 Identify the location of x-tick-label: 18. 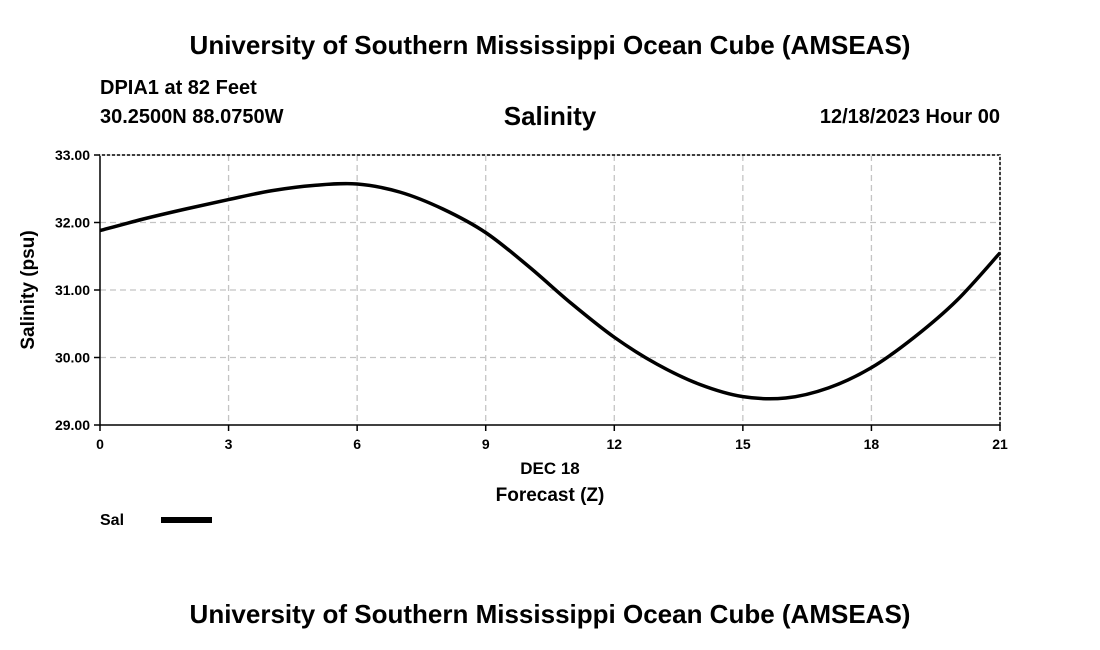
(872, 444).